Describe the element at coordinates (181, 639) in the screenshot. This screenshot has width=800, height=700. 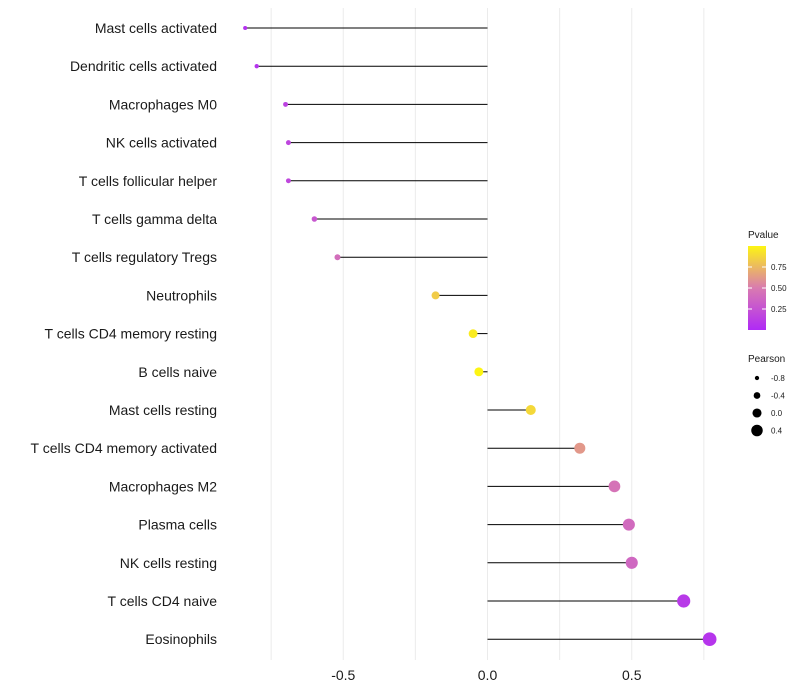
I see `category-label: Eosinophils` at that location.